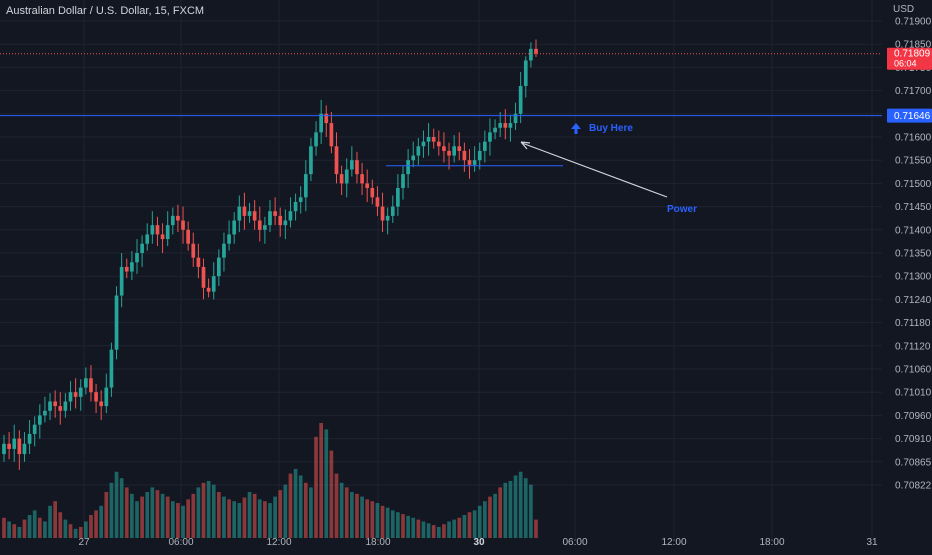  Describe the element at coordinates (602, 128) in the screenshot. I see `buy-here-annotation: Buy Here` at that location.